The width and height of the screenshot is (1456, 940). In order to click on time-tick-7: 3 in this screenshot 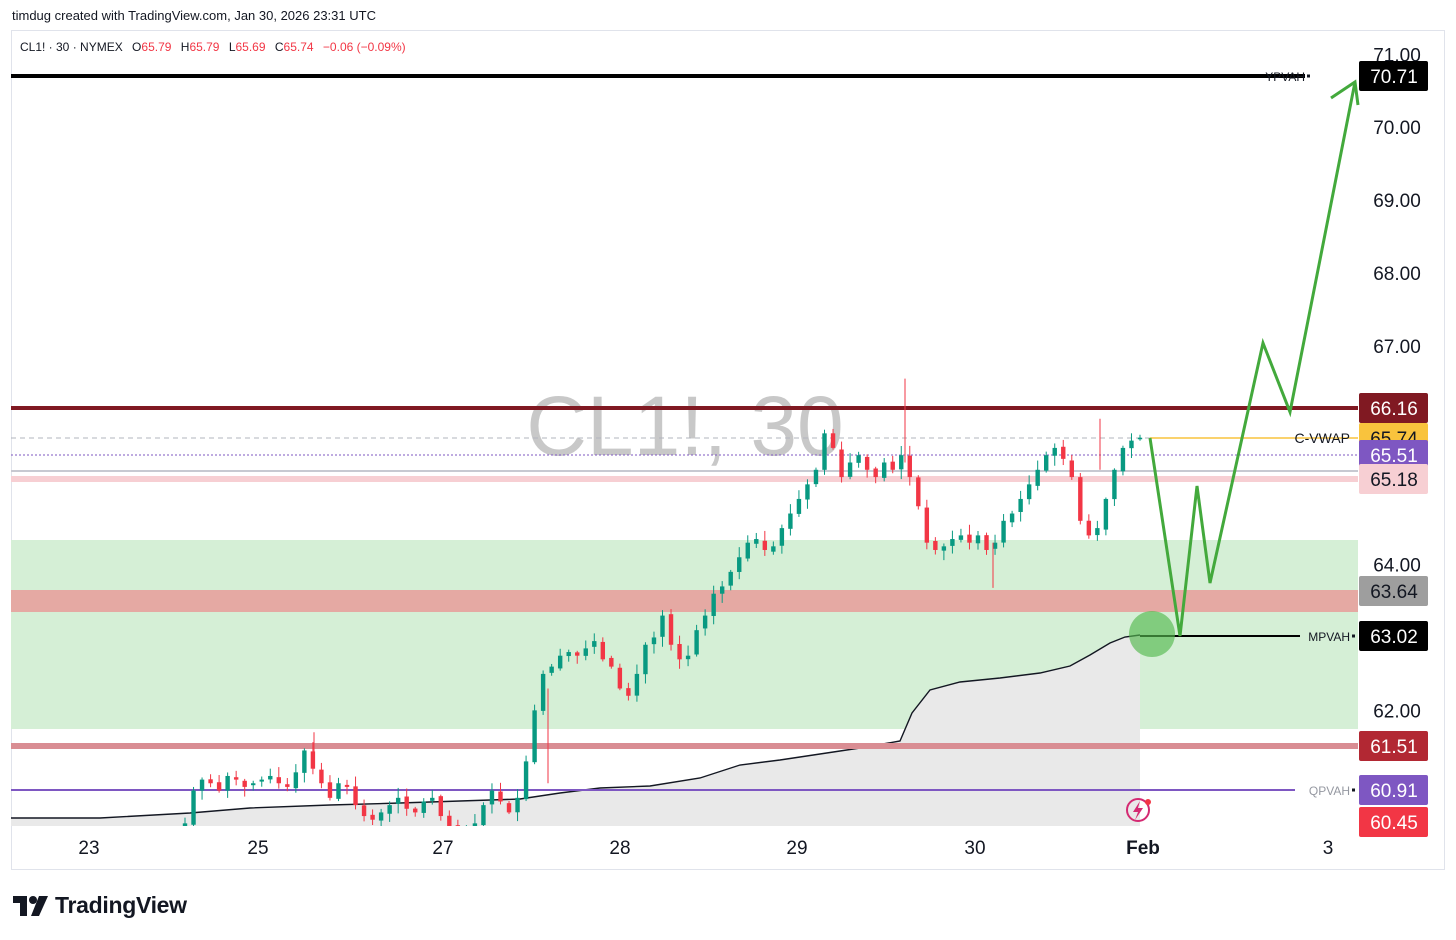, I will do `click(1328, 848)`.